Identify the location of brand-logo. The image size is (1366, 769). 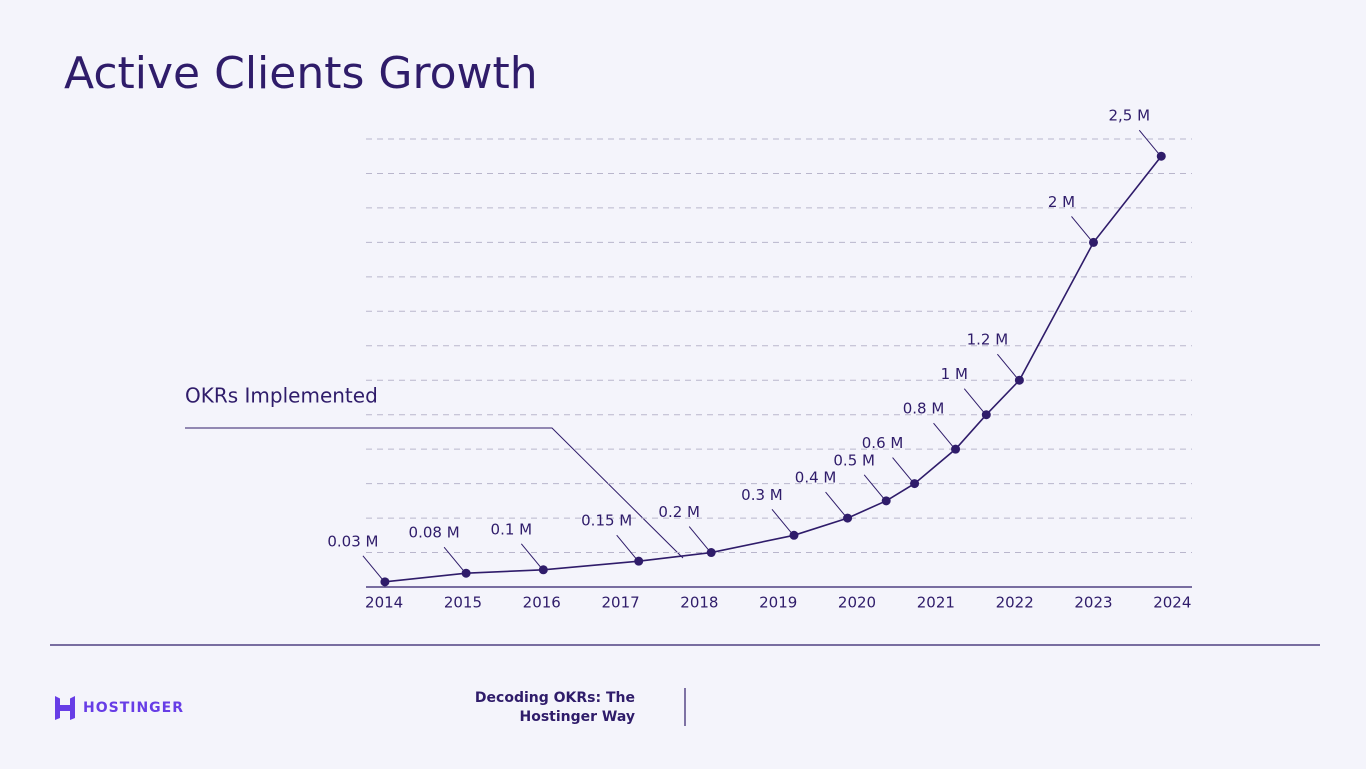
(65, 708).